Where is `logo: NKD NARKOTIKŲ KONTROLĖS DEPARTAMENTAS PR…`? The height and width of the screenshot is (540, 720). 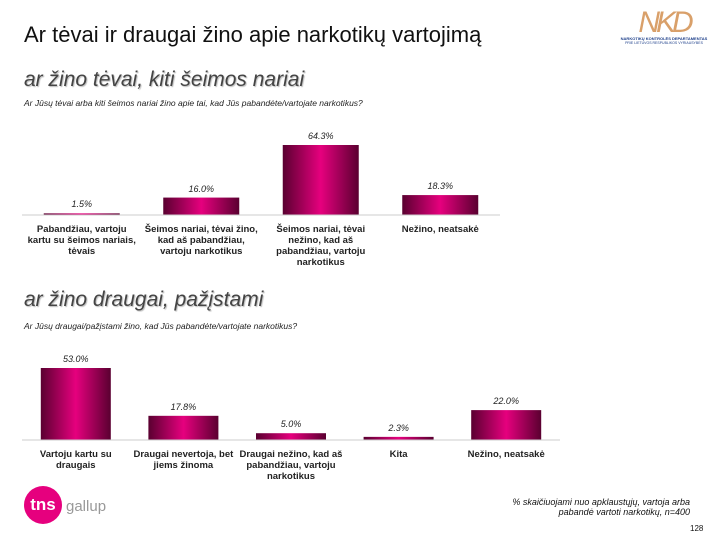 logo: NKD NARKOTIKŲ KONTROLĖS DEPARTAMENTAS PR… is located at coordinates (664, 27).